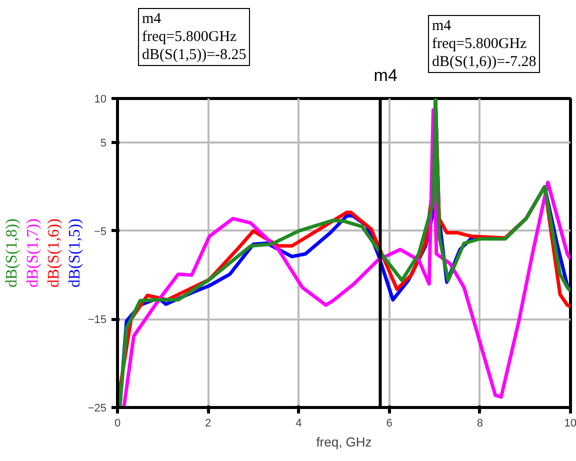 The image size is (576, 461). I want to click on y-tick-label: −15, so click(97, 320).